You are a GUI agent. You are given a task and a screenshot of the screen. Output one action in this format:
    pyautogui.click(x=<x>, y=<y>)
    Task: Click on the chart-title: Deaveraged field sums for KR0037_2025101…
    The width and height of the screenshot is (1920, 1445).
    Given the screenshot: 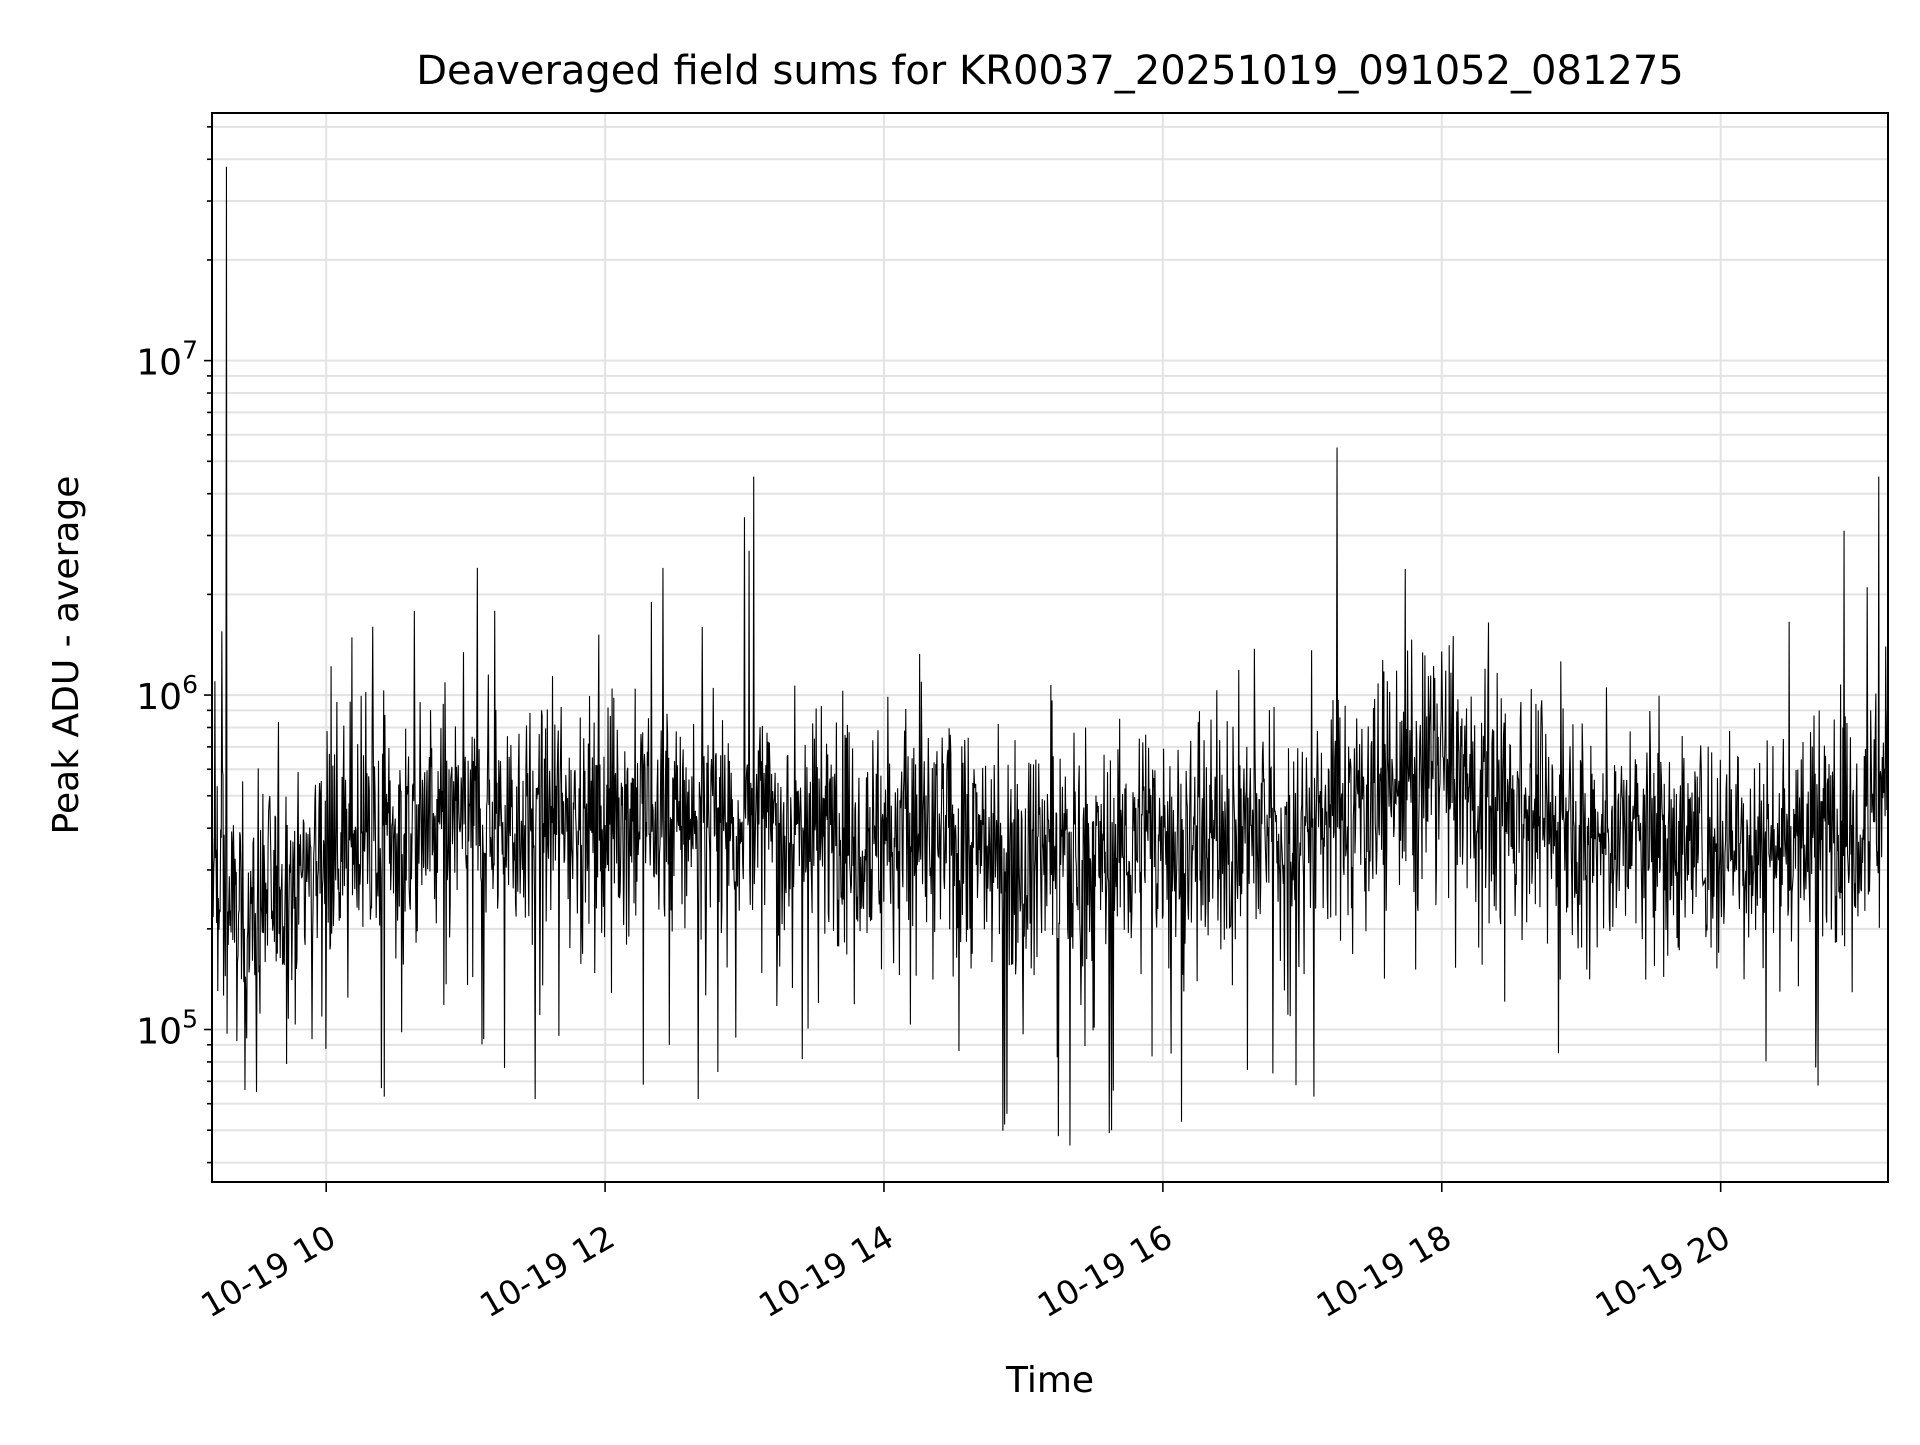 What is the action you would take?
    pyautogui.click(x=1050, y=71)
    